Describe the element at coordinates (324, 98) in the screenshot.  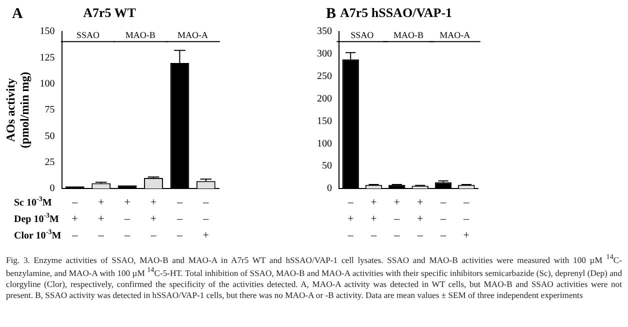
I see `y-tick-label: 200` at that location.